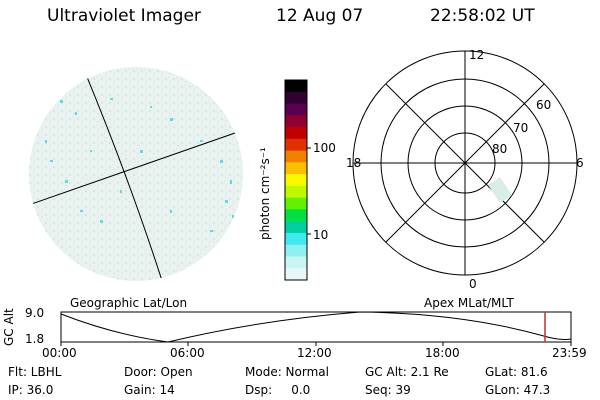 The image size is (600, 400). Describe the element at coordinates (407, 372) in the screenshot. I see `info-gc-alt: GC Alt: 2.1 Re` at that location.